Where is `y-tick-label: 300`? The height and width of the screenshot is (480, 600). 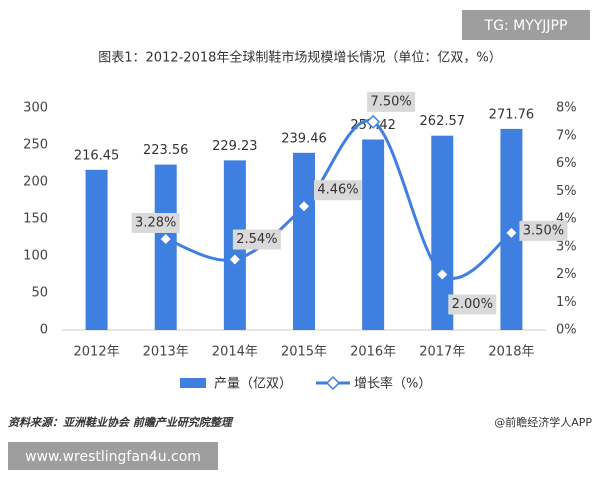 y-tick-label: 300 is located at coordinates (35, 108).